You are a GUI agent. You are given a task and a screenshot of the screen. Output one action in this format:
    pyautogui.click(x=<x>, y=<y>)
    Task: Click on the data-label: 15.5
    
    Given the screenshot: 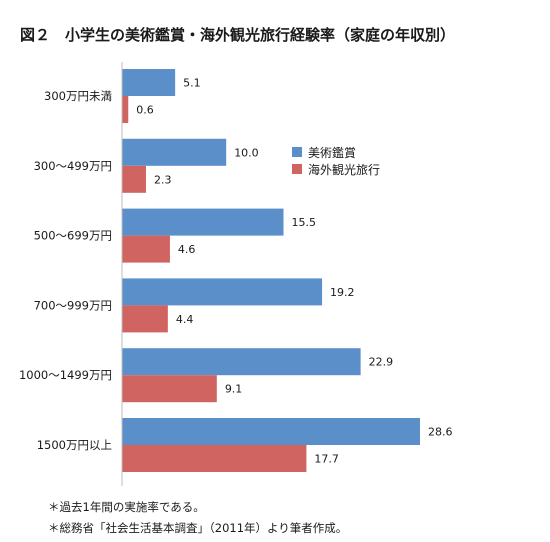 What is the action you would take?
    pyautogui.click(x=304, y=222)
    